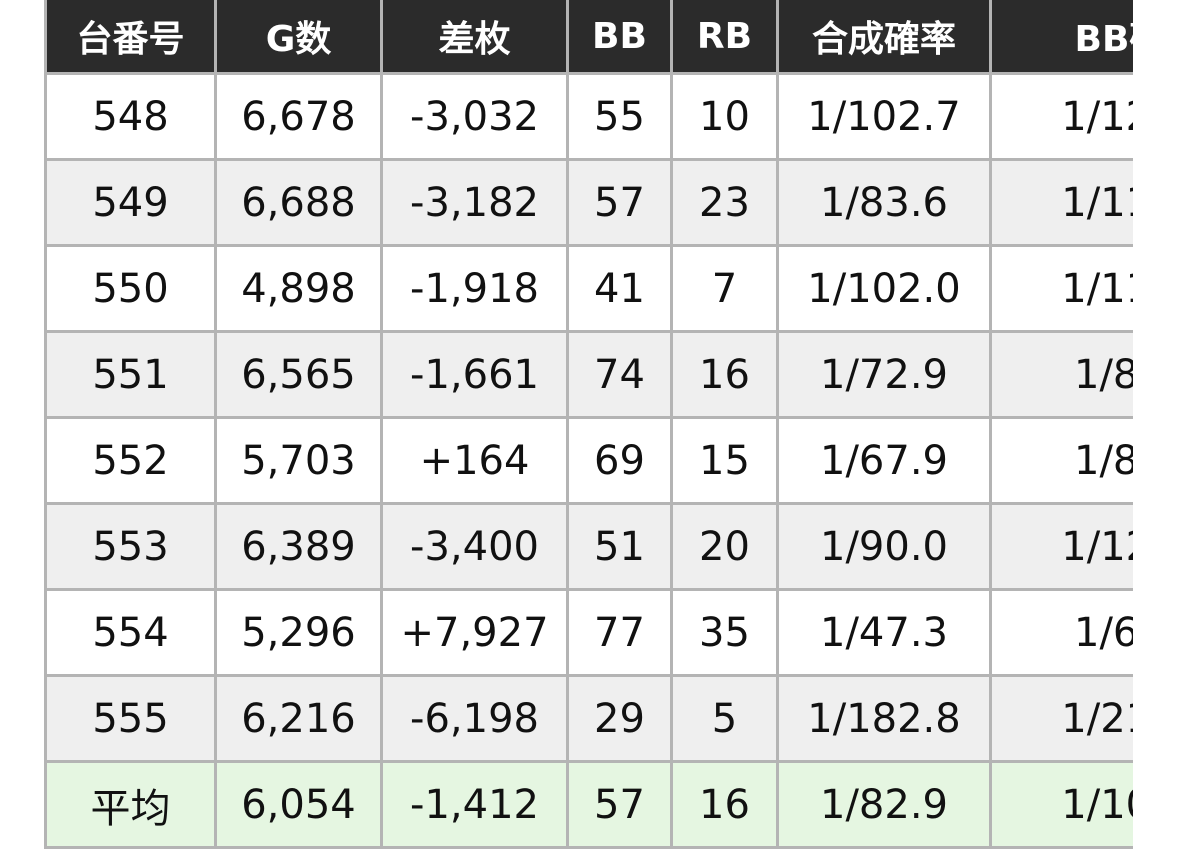  I want to click on table-cell: 6,565, so click(298, 374).